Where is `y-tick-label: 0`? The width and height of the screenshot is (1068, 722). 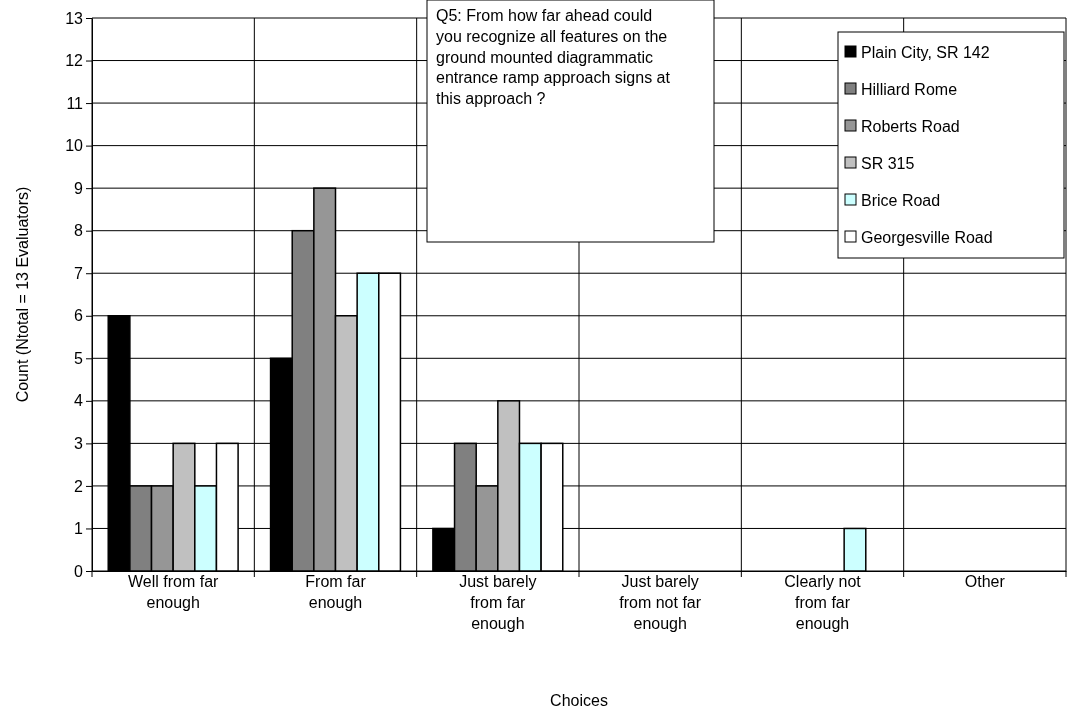
y-tick-label: 0 is located at coordinates (79, 571).